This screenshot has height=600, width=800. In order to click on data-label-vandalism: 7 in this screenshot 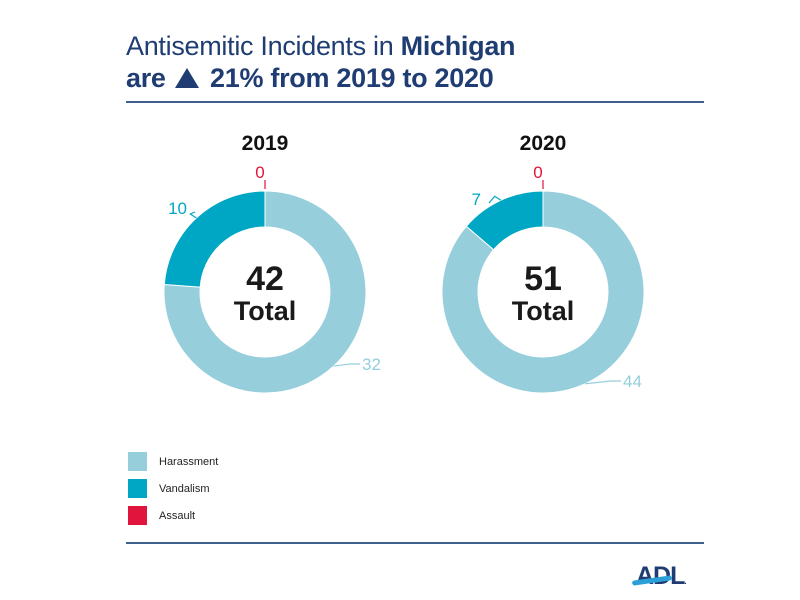, I will do `click(476, 199)`.